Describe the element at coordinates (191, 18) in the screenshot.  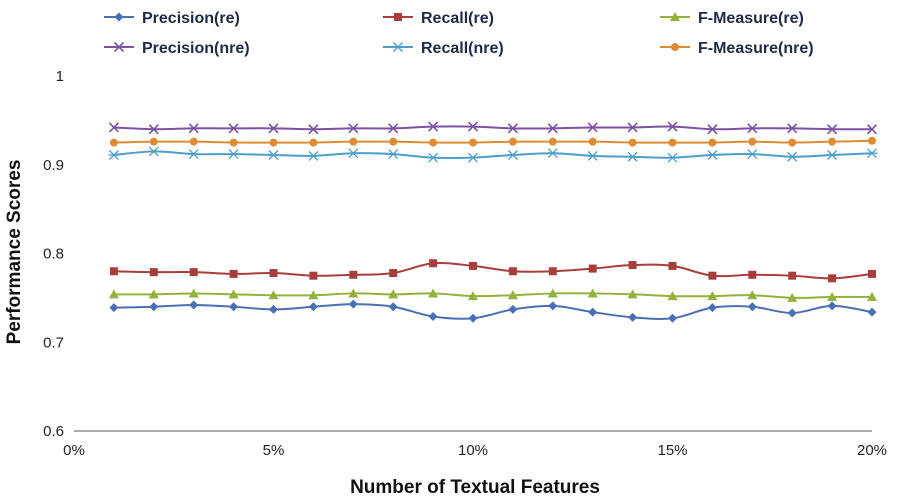
I see `legend-label: Precision(re)` at that location.